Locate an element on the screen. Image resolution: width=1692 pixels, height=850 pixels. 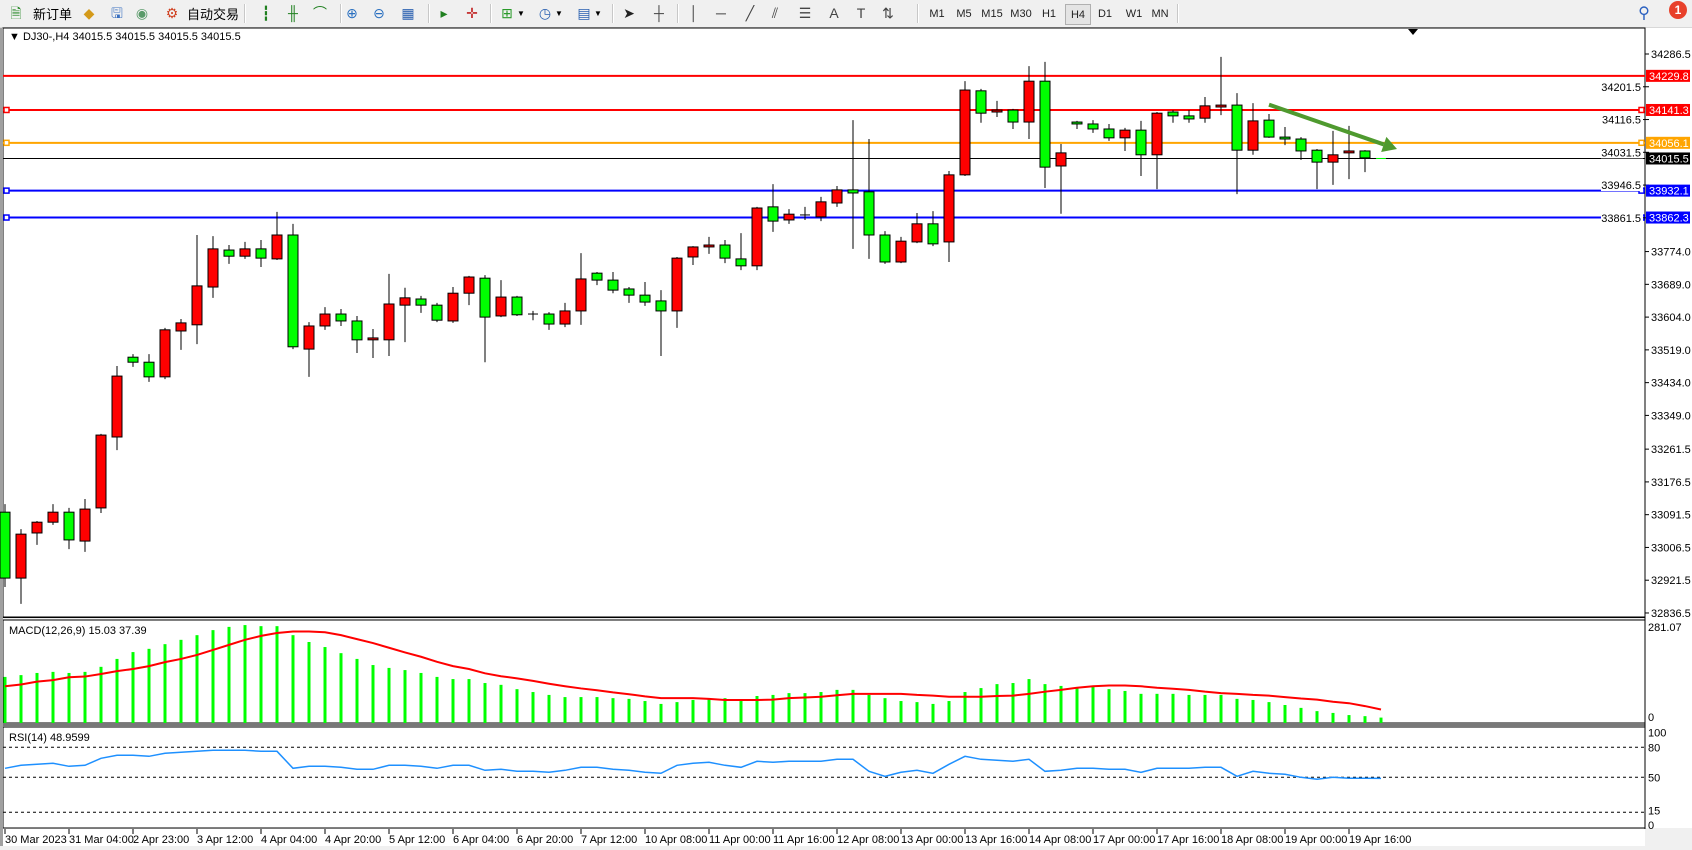
timeframe-m15-button: M15 is located at coordinates (992, 13).